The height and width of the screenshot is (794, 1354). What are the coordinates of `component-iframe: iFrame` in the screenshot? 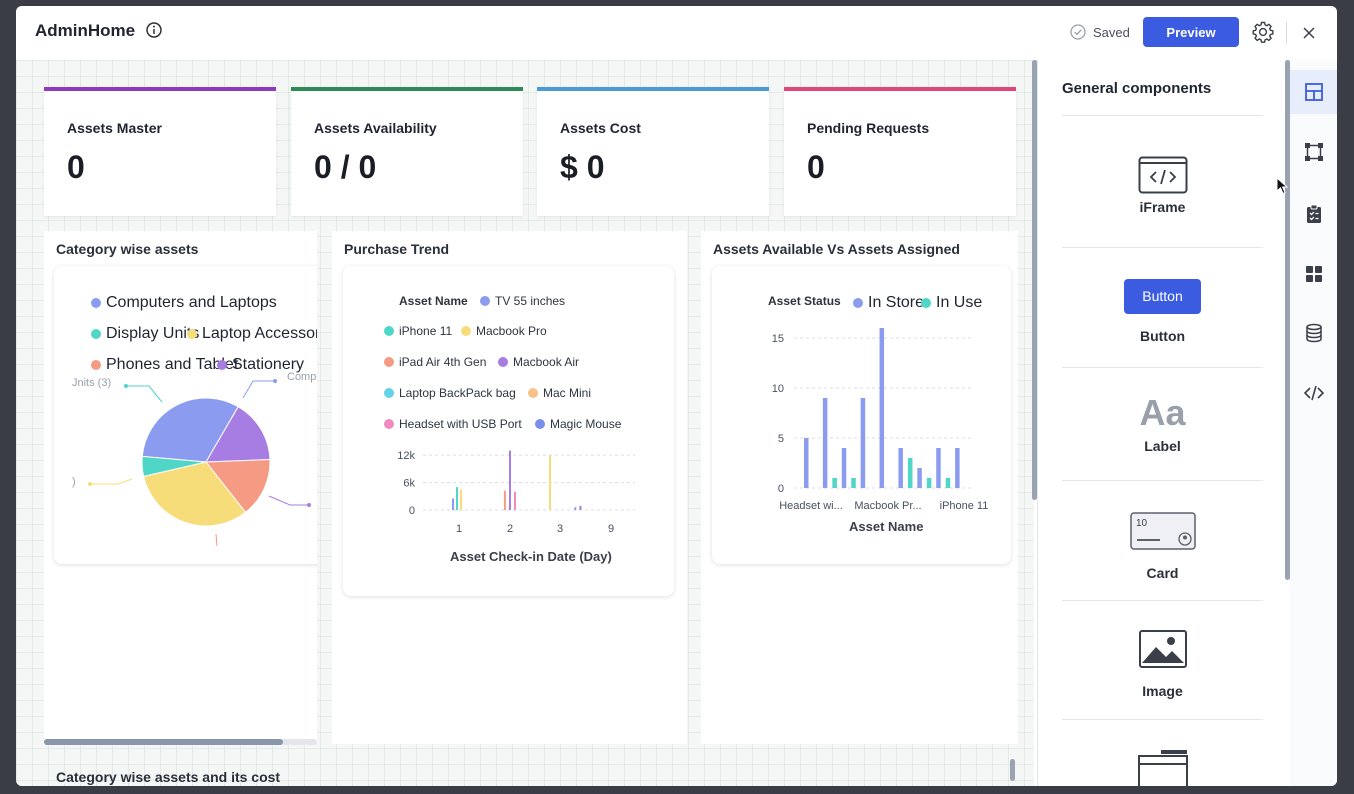 It's located at (1162, 185).